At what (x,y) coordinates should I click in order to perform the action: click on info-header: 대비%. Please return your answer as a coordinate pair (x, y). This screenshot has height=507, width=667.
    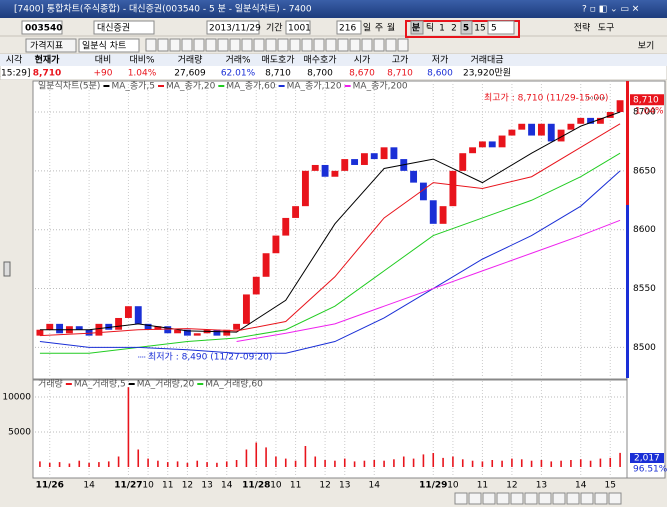
    Looking at the image, I should click on (142, 60).